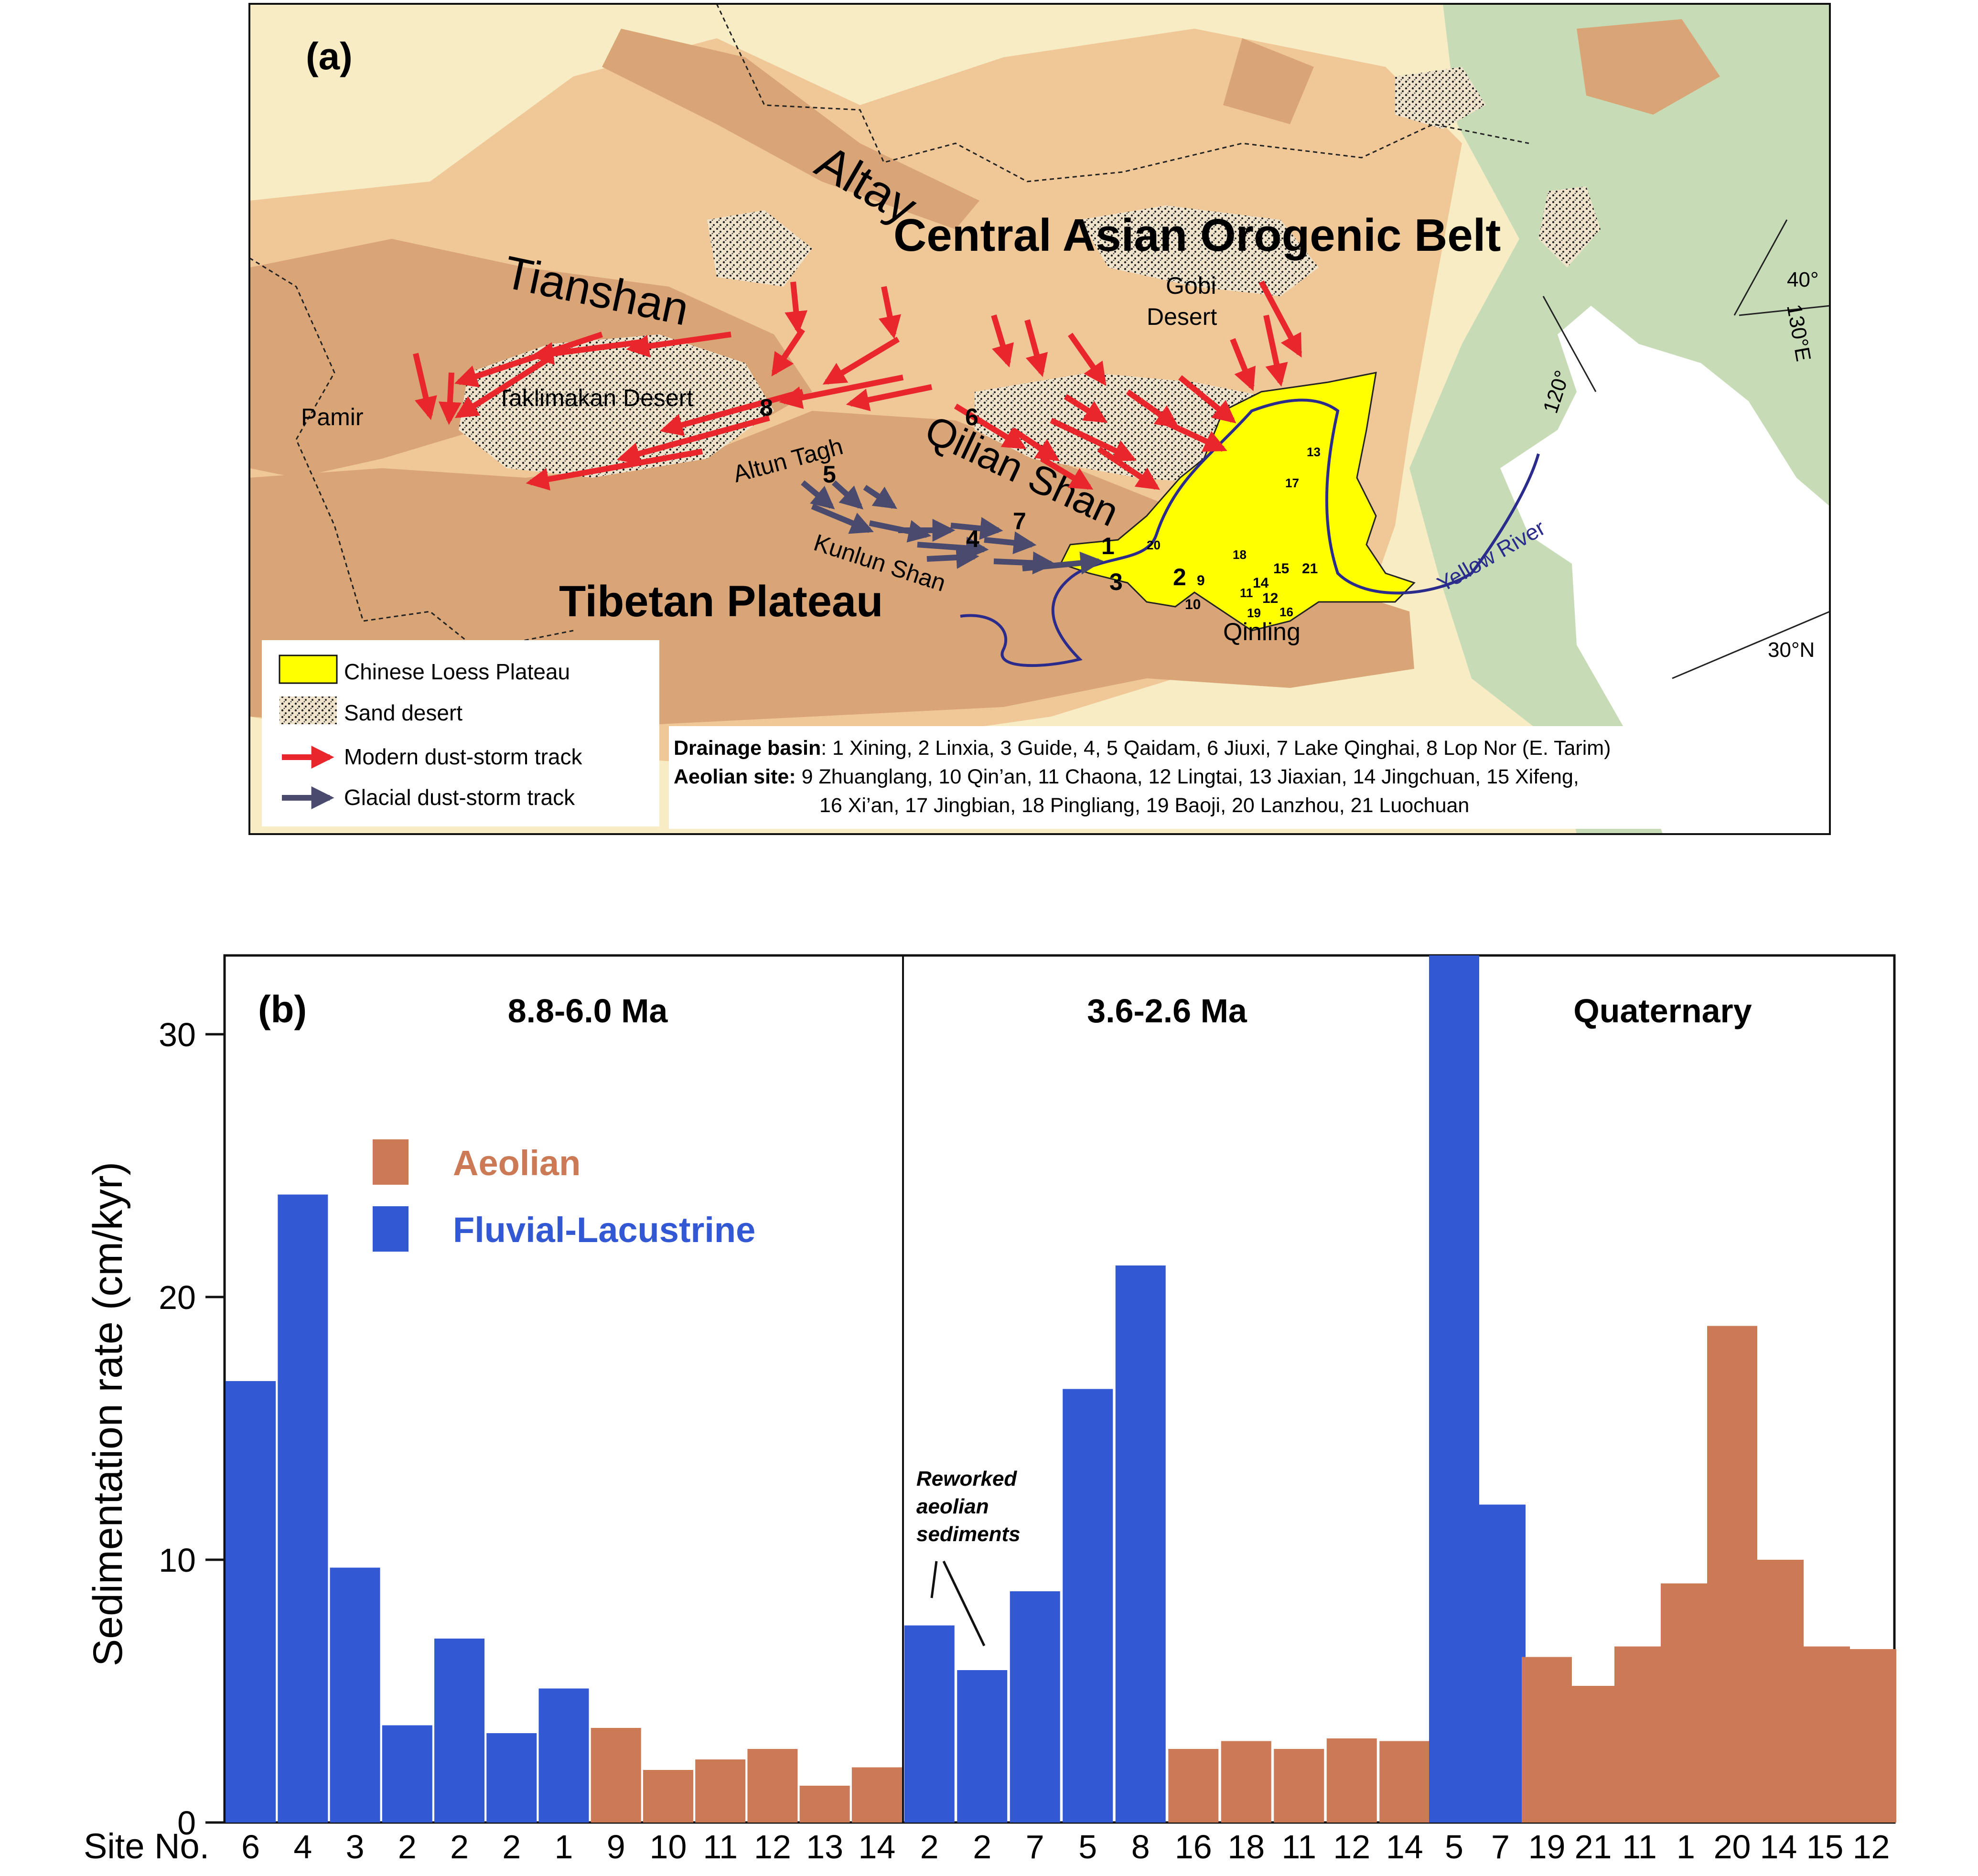  I want to click on y-tick-label: 20, so click(178, 1297).